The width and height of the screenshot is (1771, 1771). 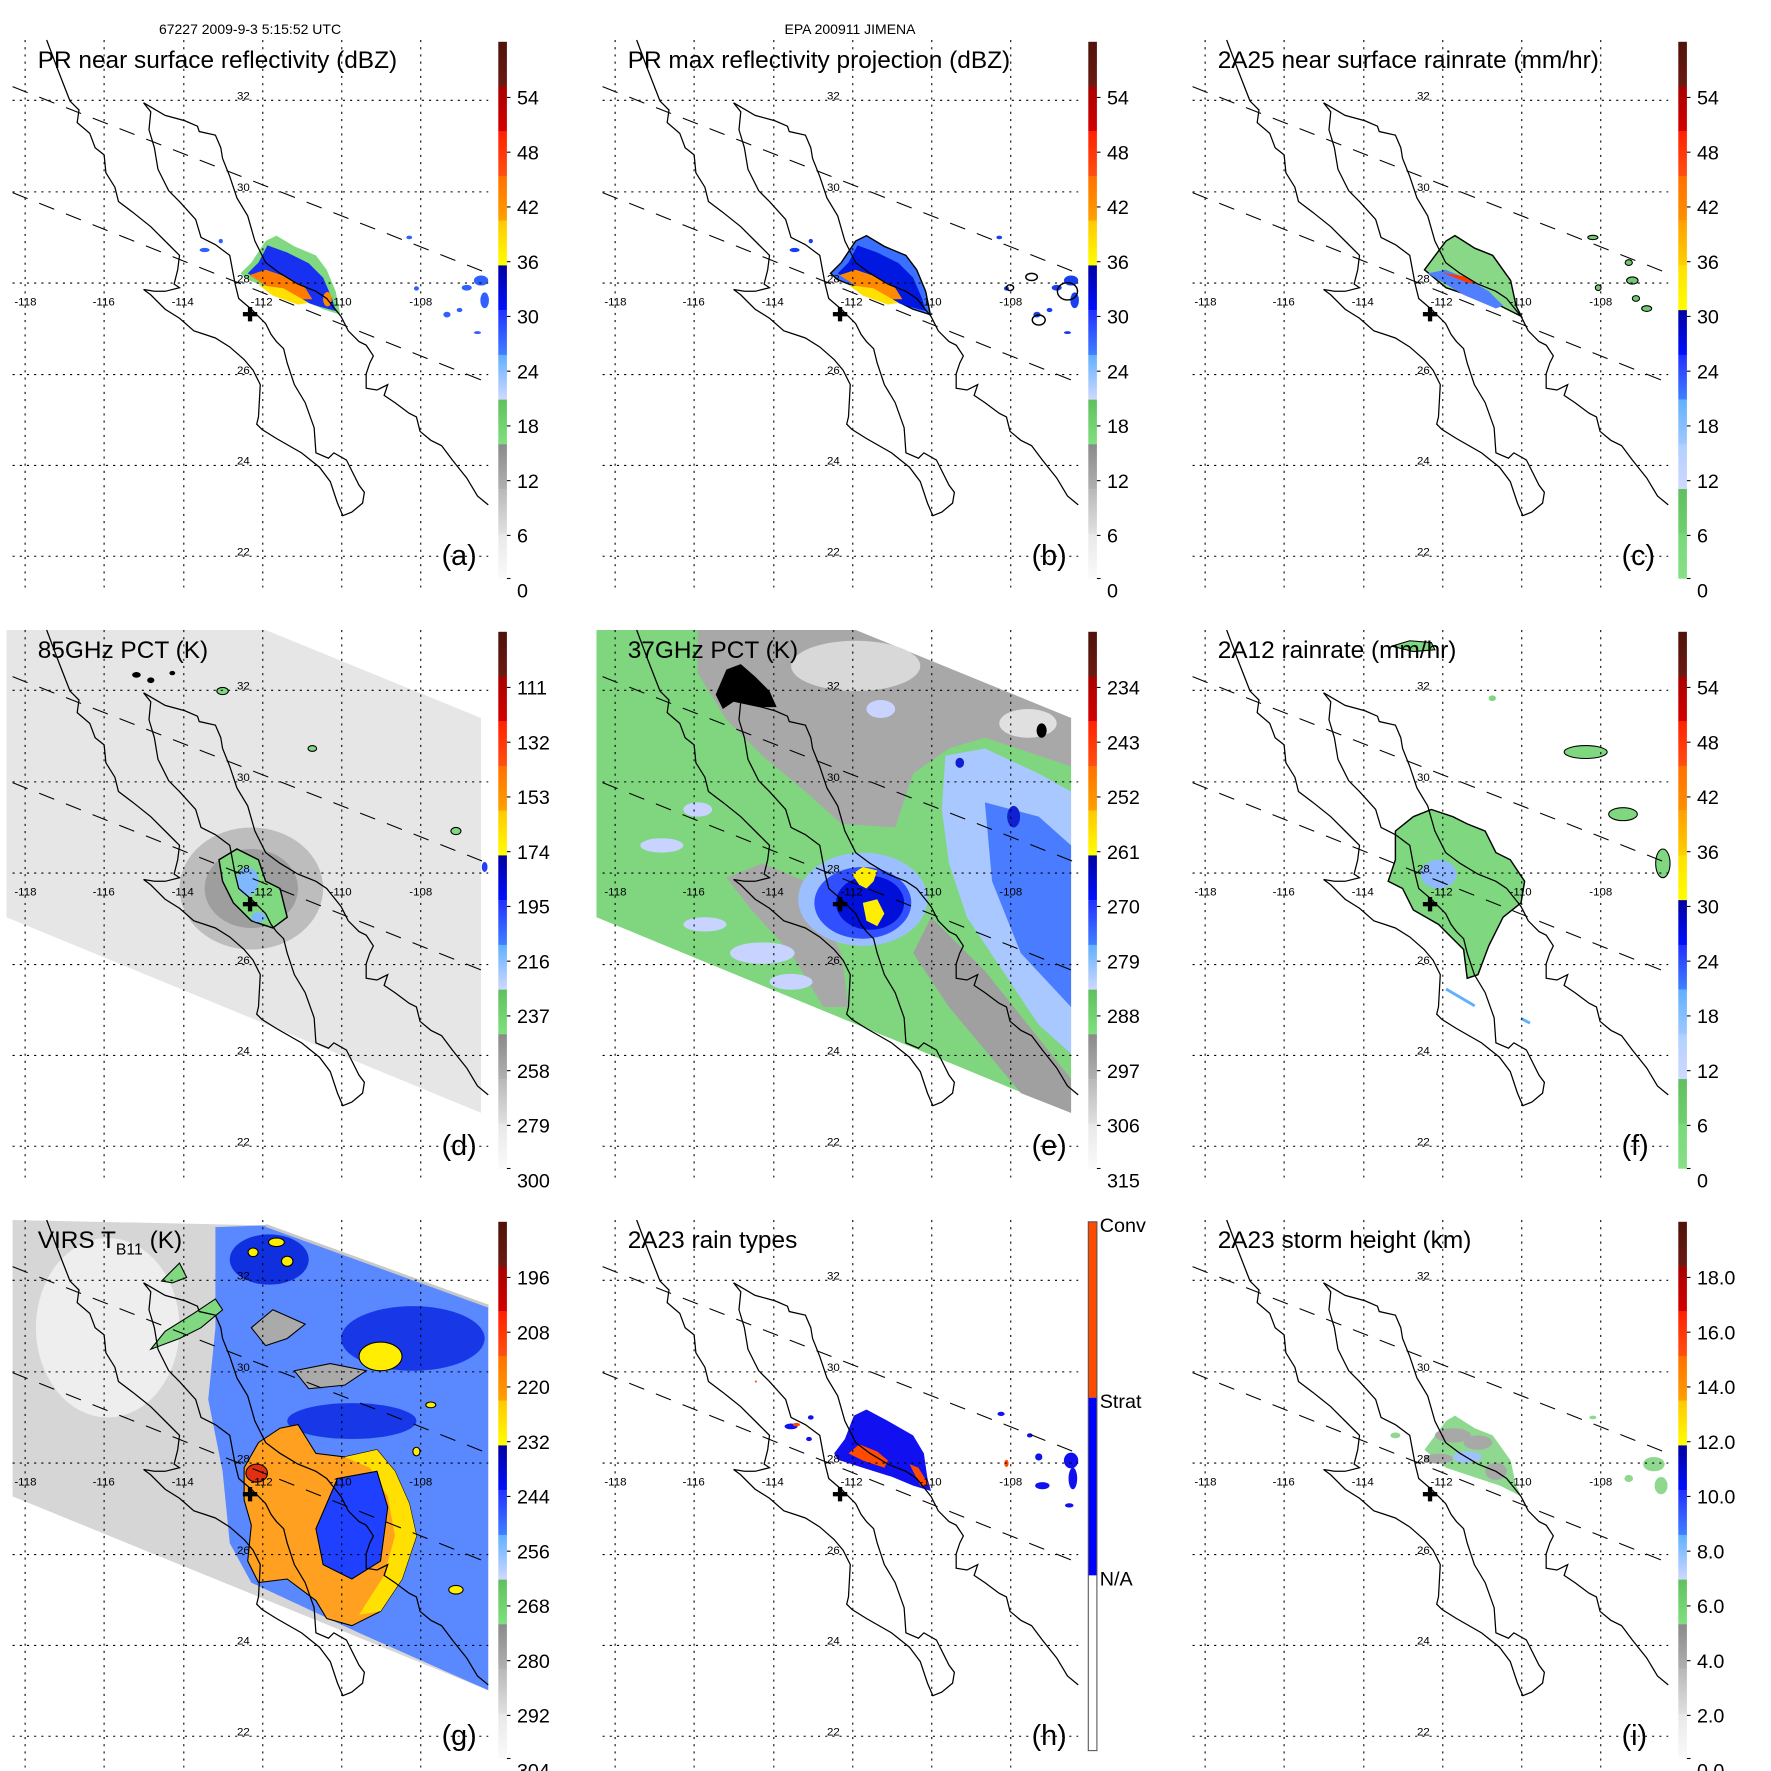 What do you see at coordinates (1708, 482) in the screenshot?
I see `colorbar-label: 12` at bounding box center [1708, 482].